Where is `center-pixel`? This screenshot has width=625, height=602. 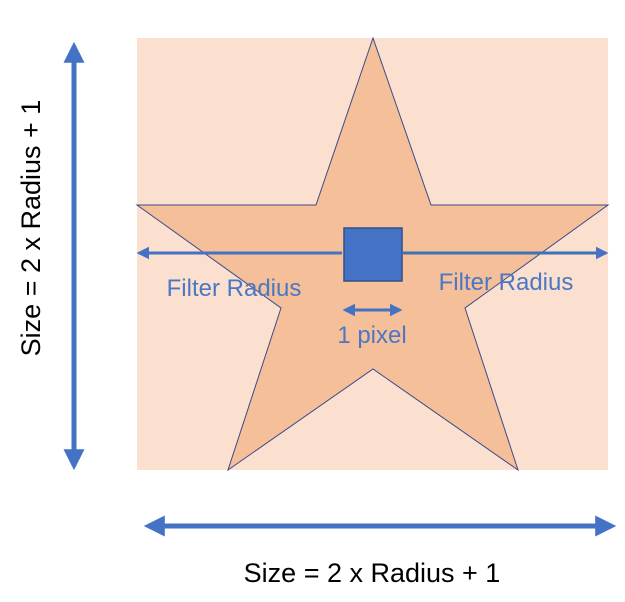
center-pixel is located at coordinates (373, 254).